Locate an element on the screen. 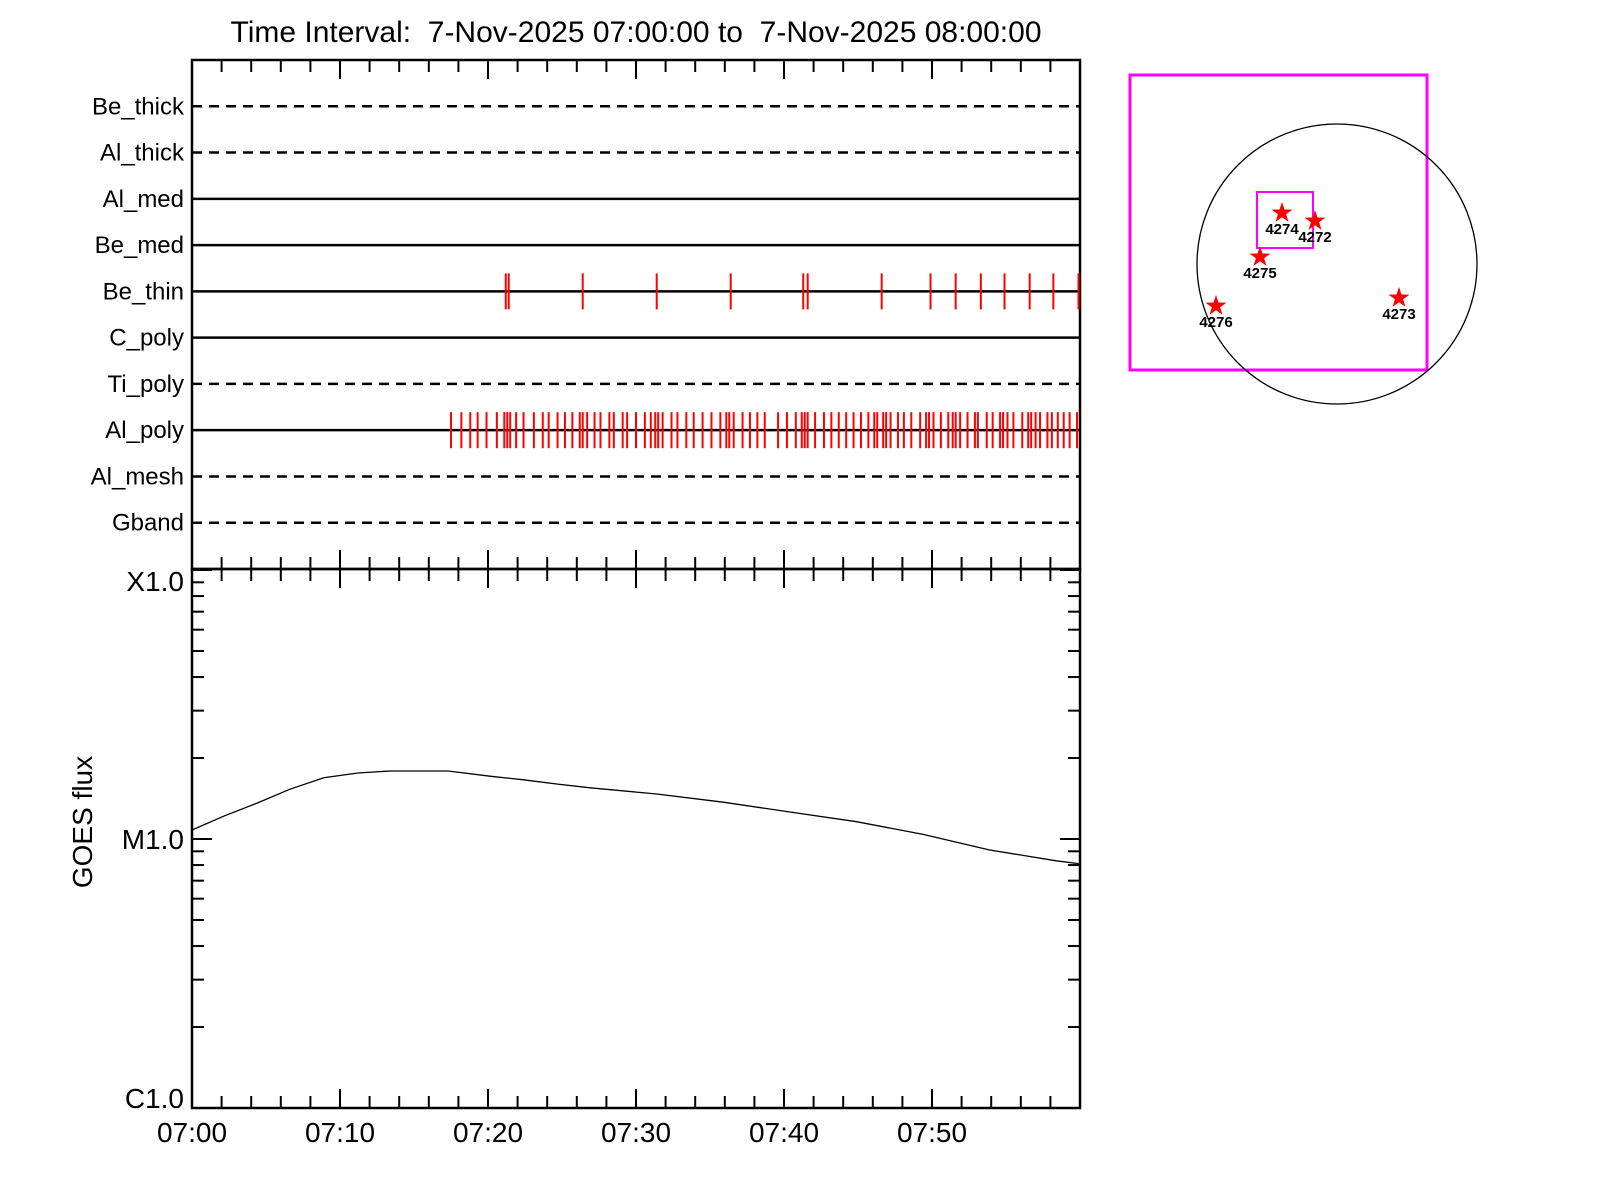 This screenshot has width=1600, height=1200. goes-flux-axis-label: GOES flux is located at coordinates (82, 822).